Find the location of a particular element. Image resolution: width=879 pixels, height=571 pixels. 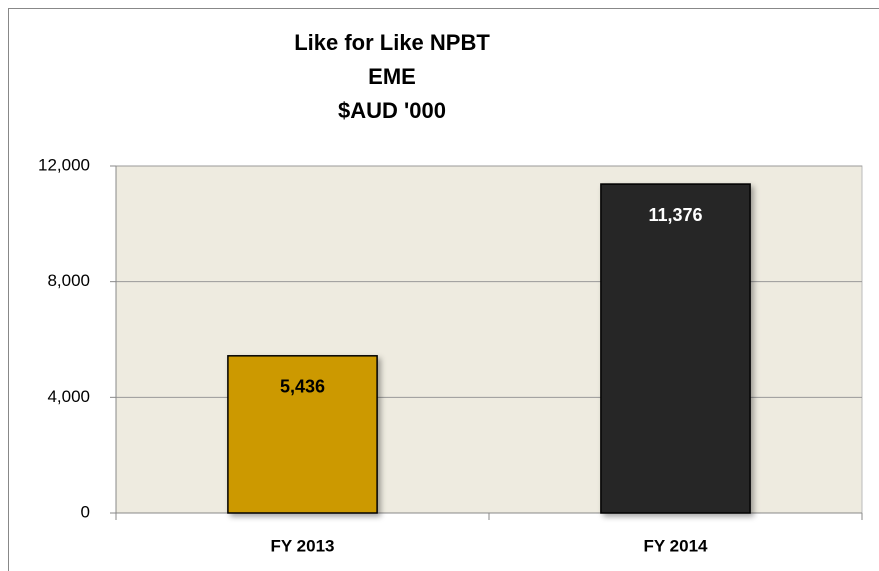

x-tick-label: FY 2013 is located at coordinates (303, 545).